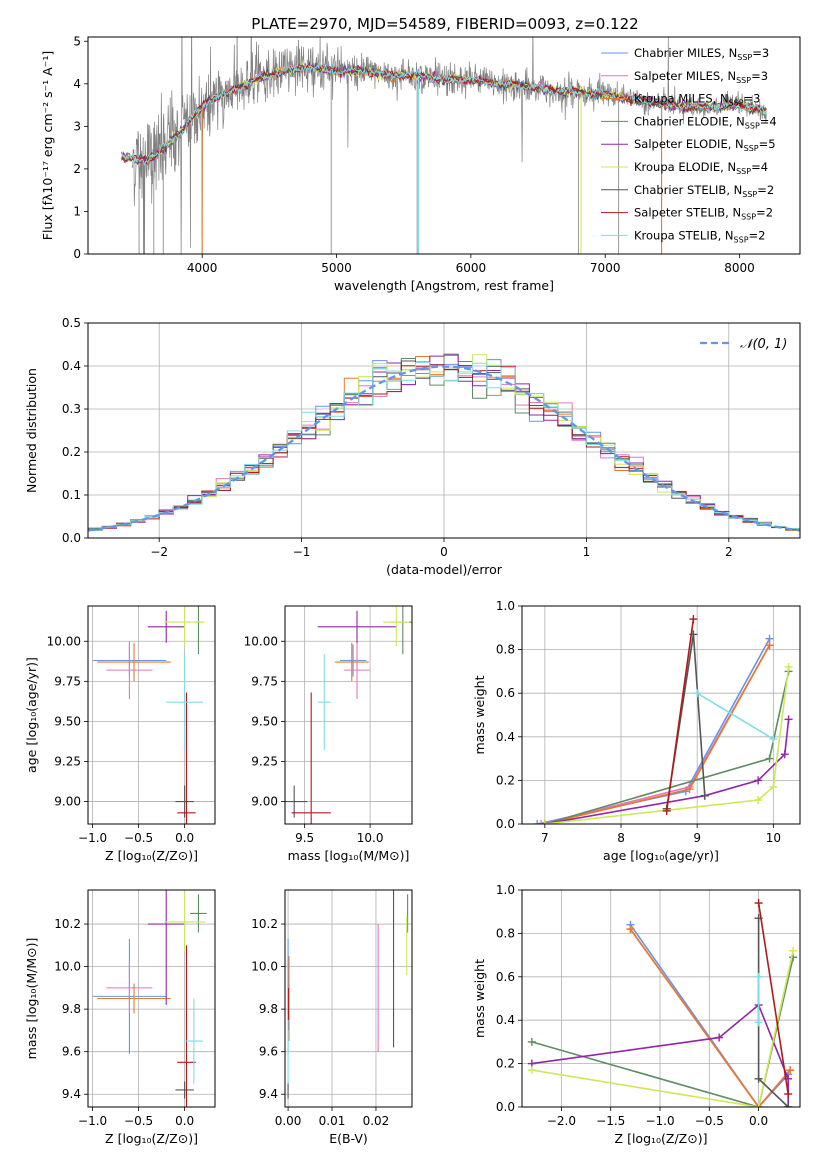  I want to click on tick-label-y: 0.2, so click(505, 1064).